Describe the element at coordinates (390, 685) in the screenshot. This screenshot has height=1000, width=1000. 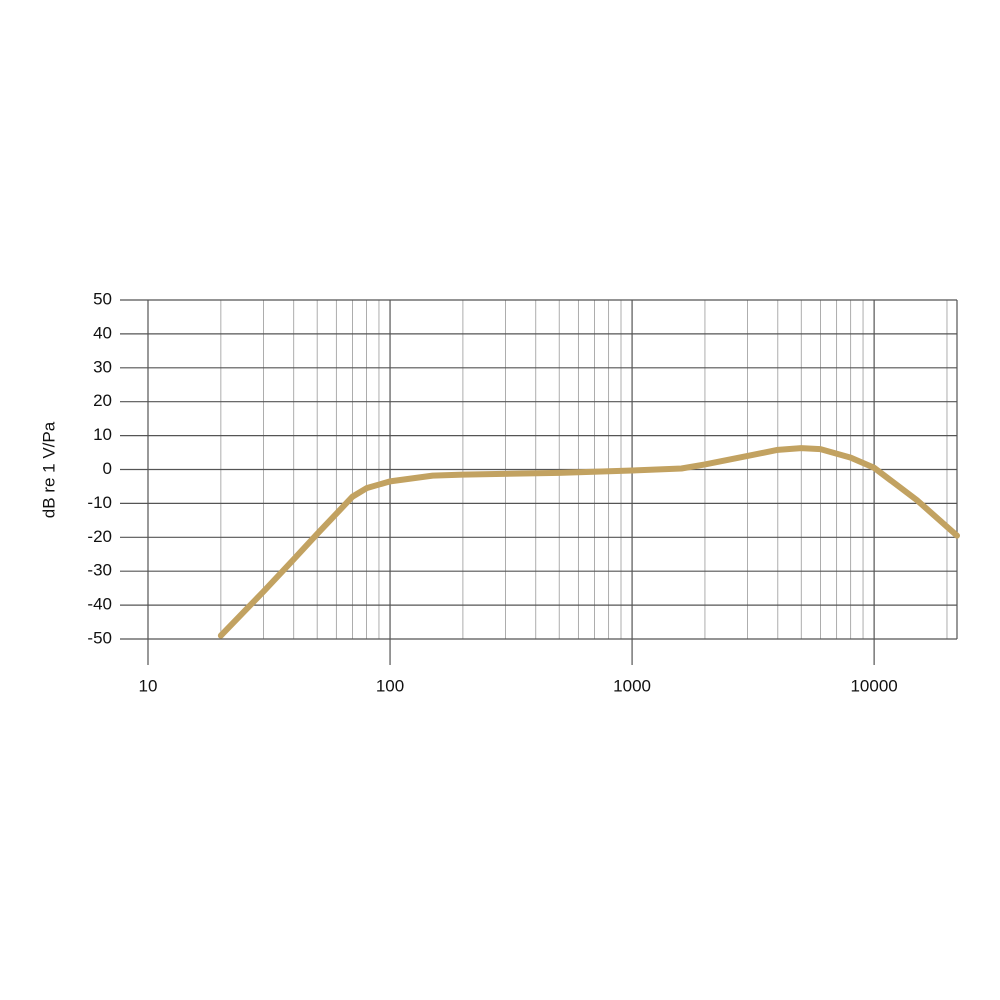
I see `x-tick-label: 100` at that location.